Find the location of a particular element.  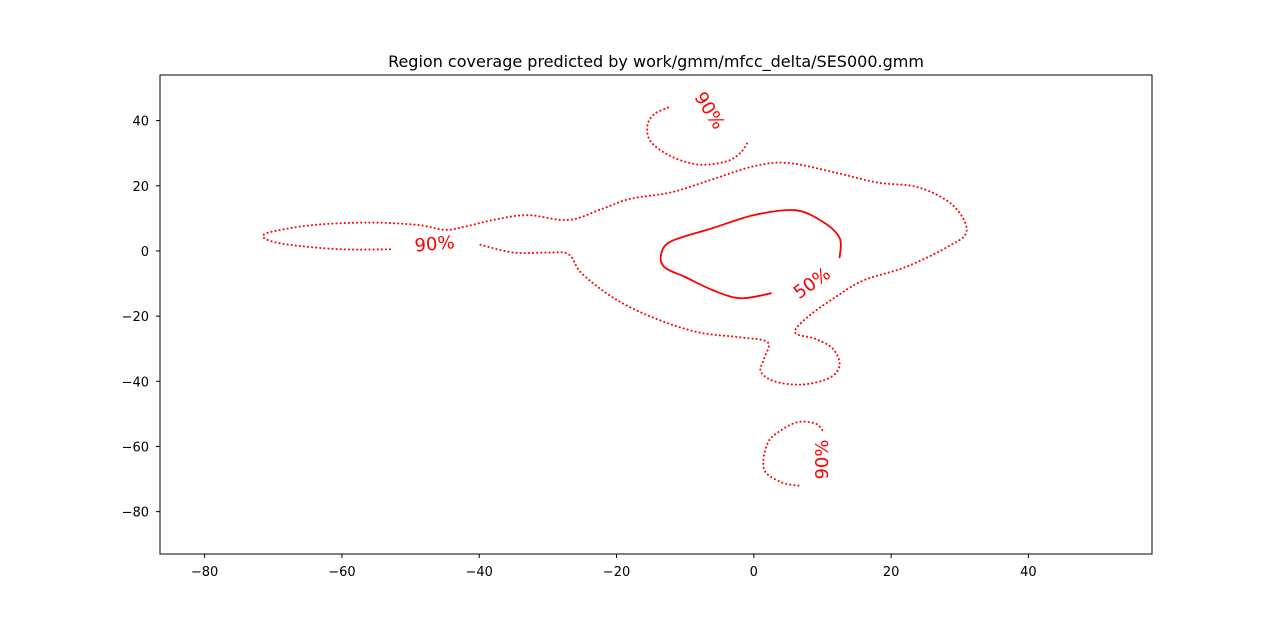

contour-90pct-line is located at coordinates (697, 136).